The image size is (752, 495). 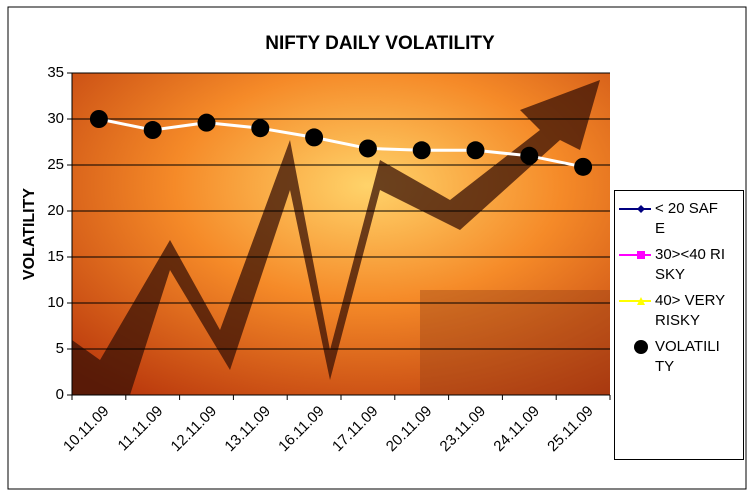 I want to click on legend-label: 30><40 RISKY, so click(x=690, y=264).